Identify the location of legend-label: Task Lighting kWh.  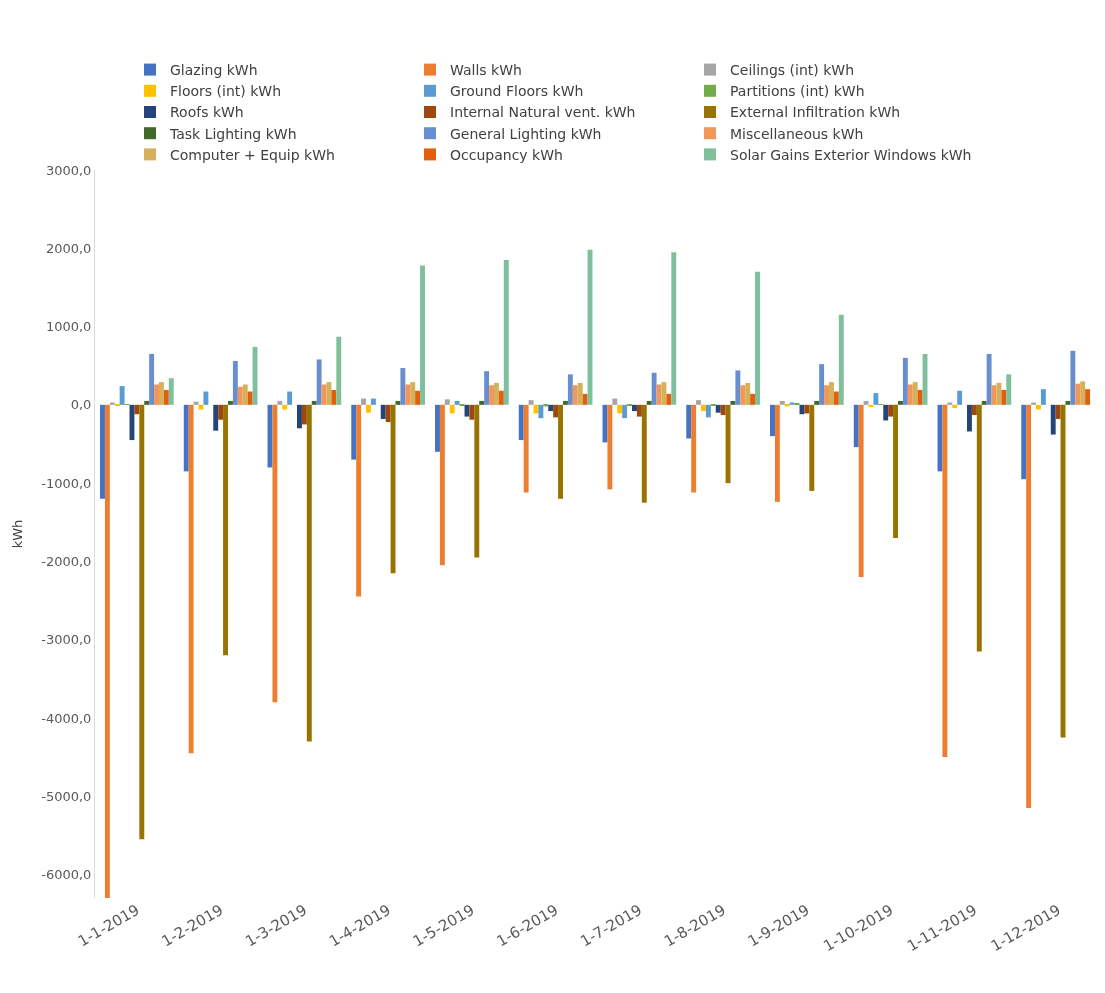
(233, 133).